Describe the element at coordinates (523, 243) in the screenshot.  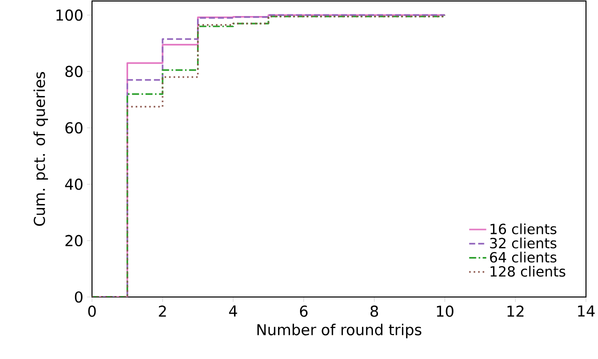
I see `legend-label: 32 clients` at that location.